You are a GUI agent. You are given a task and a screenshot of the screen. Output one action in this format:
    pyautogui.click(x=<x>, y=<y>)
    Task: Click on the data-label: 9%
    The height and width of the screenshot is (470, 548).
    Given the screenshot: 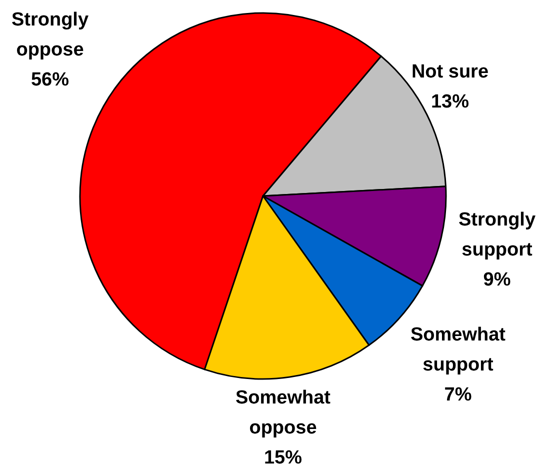 What is the action you would take?
    pyautogui.click(x=497, y=280)
    